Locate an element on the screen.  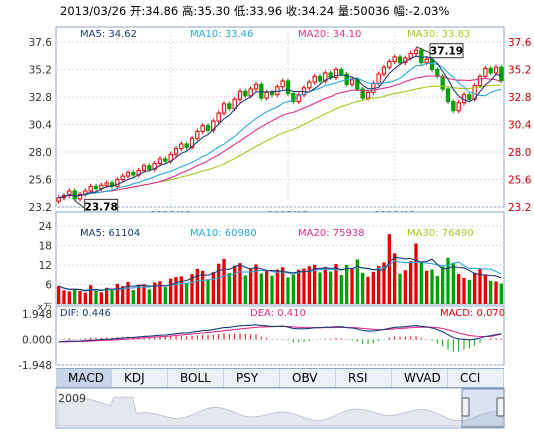
volume-bars is located at coordinates (280, 269).